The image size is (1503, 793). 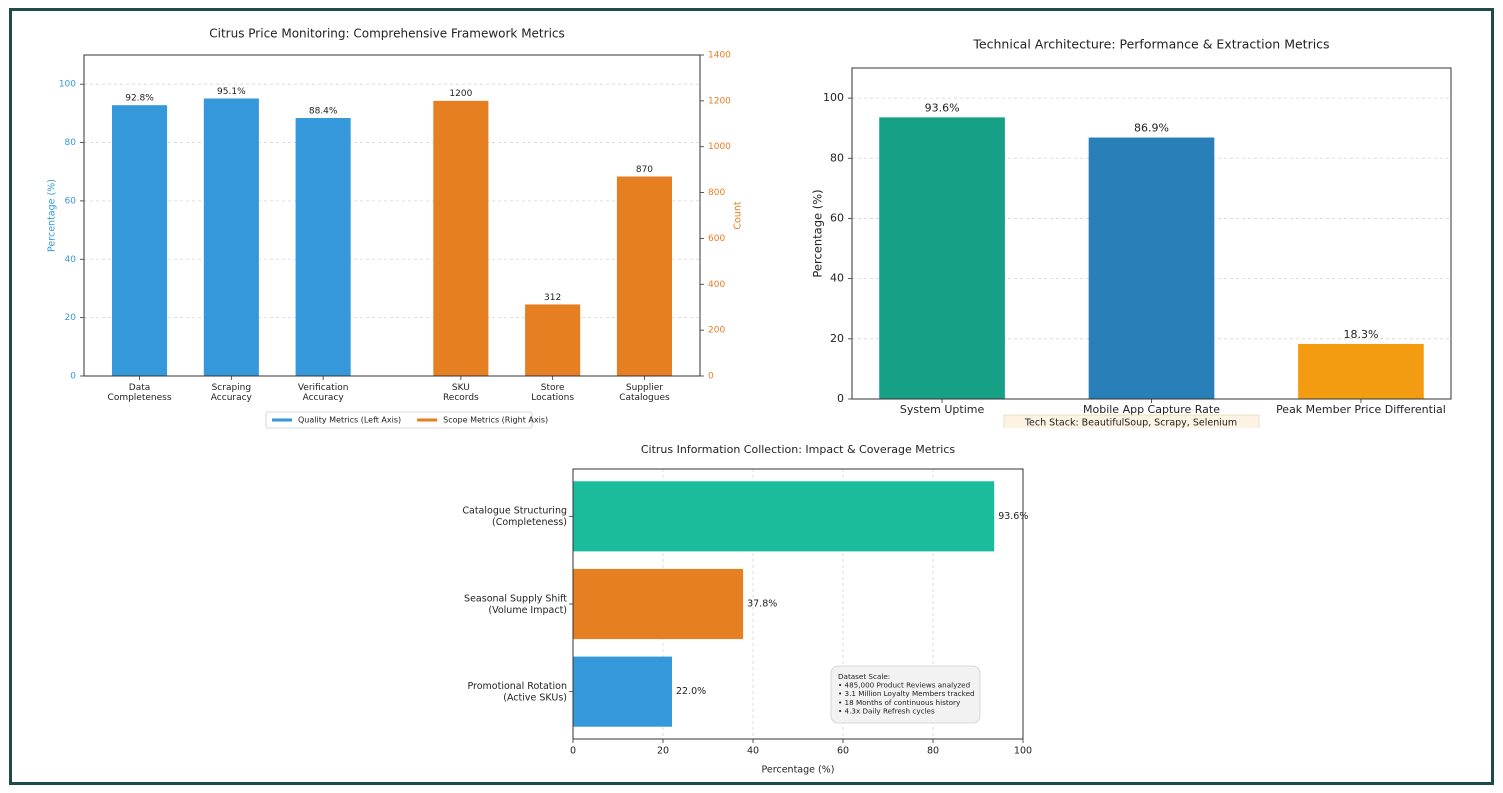 I want to click on x-tick-label: 40, so click(x=753, y=751).